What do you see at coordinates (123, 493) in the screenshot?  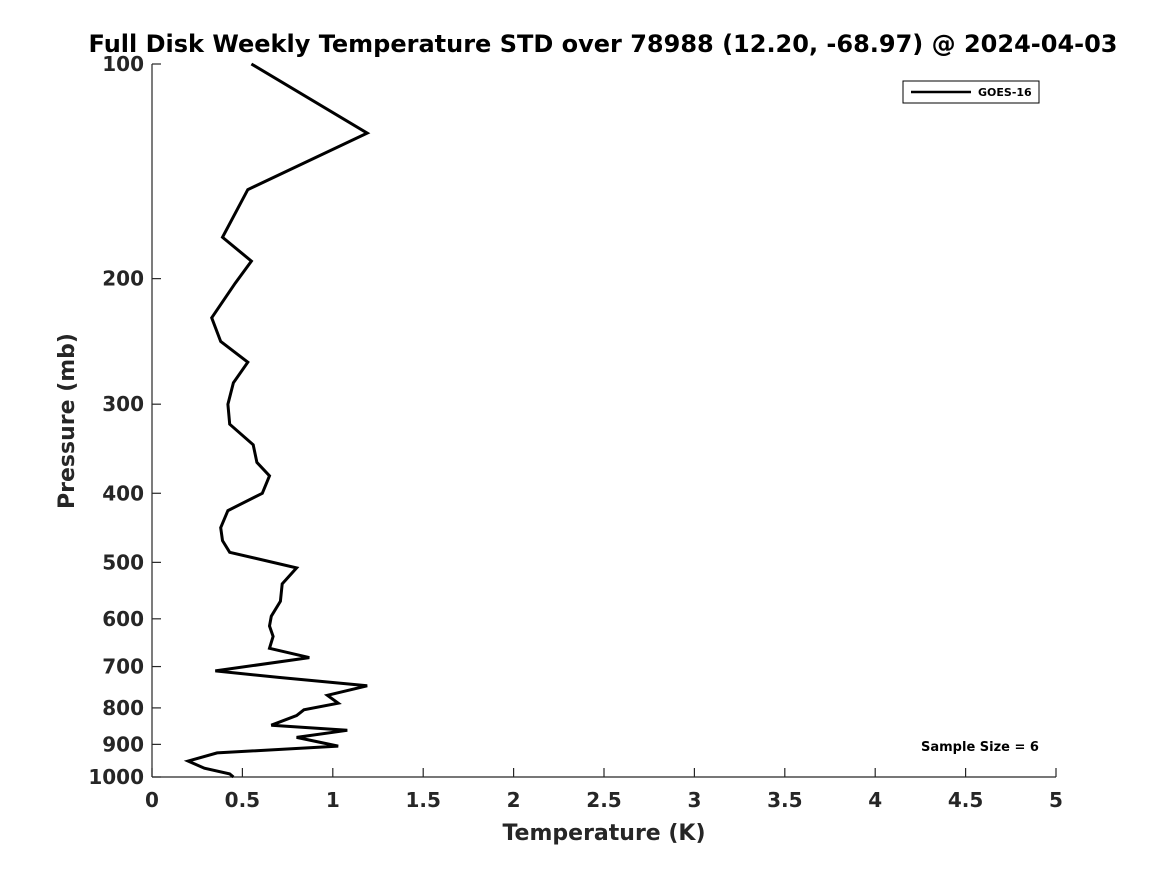 I see `y-tick-label: 400` at bounding box center [123, 493].